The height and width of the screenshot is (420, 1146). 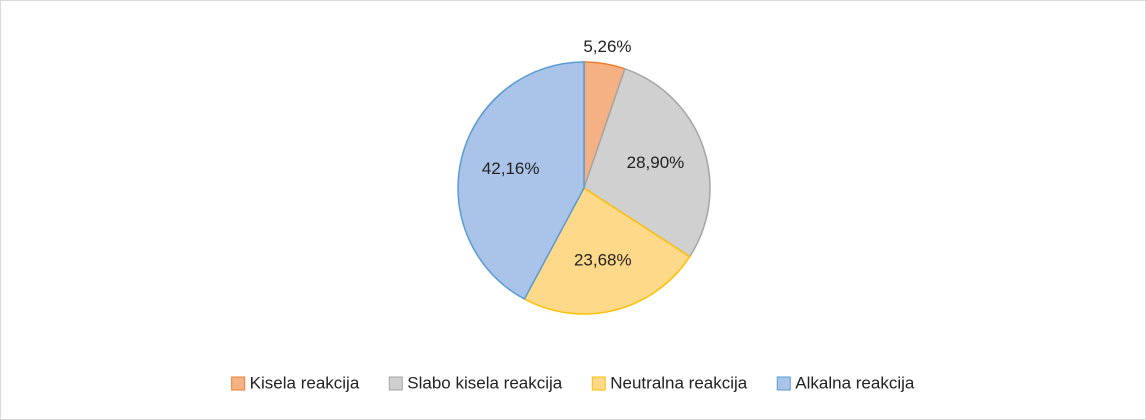 What do you see at coordinates (485, 382) in the screenshot?
I see `legend-label: Slabo kisela reakcija` at bounding box center [485, 382].